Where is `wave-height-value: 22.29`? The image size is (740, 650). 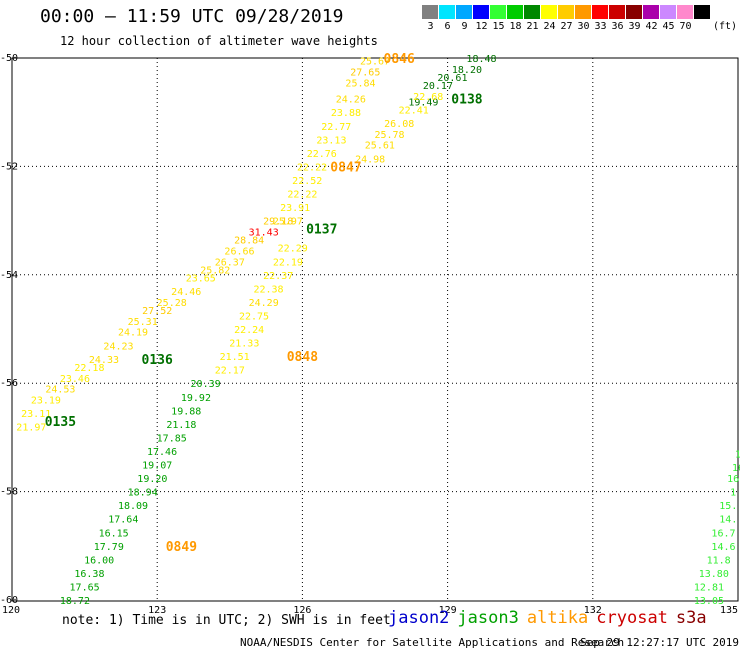
wave-height-value: 22.29 is located at coordinates (293, 249).